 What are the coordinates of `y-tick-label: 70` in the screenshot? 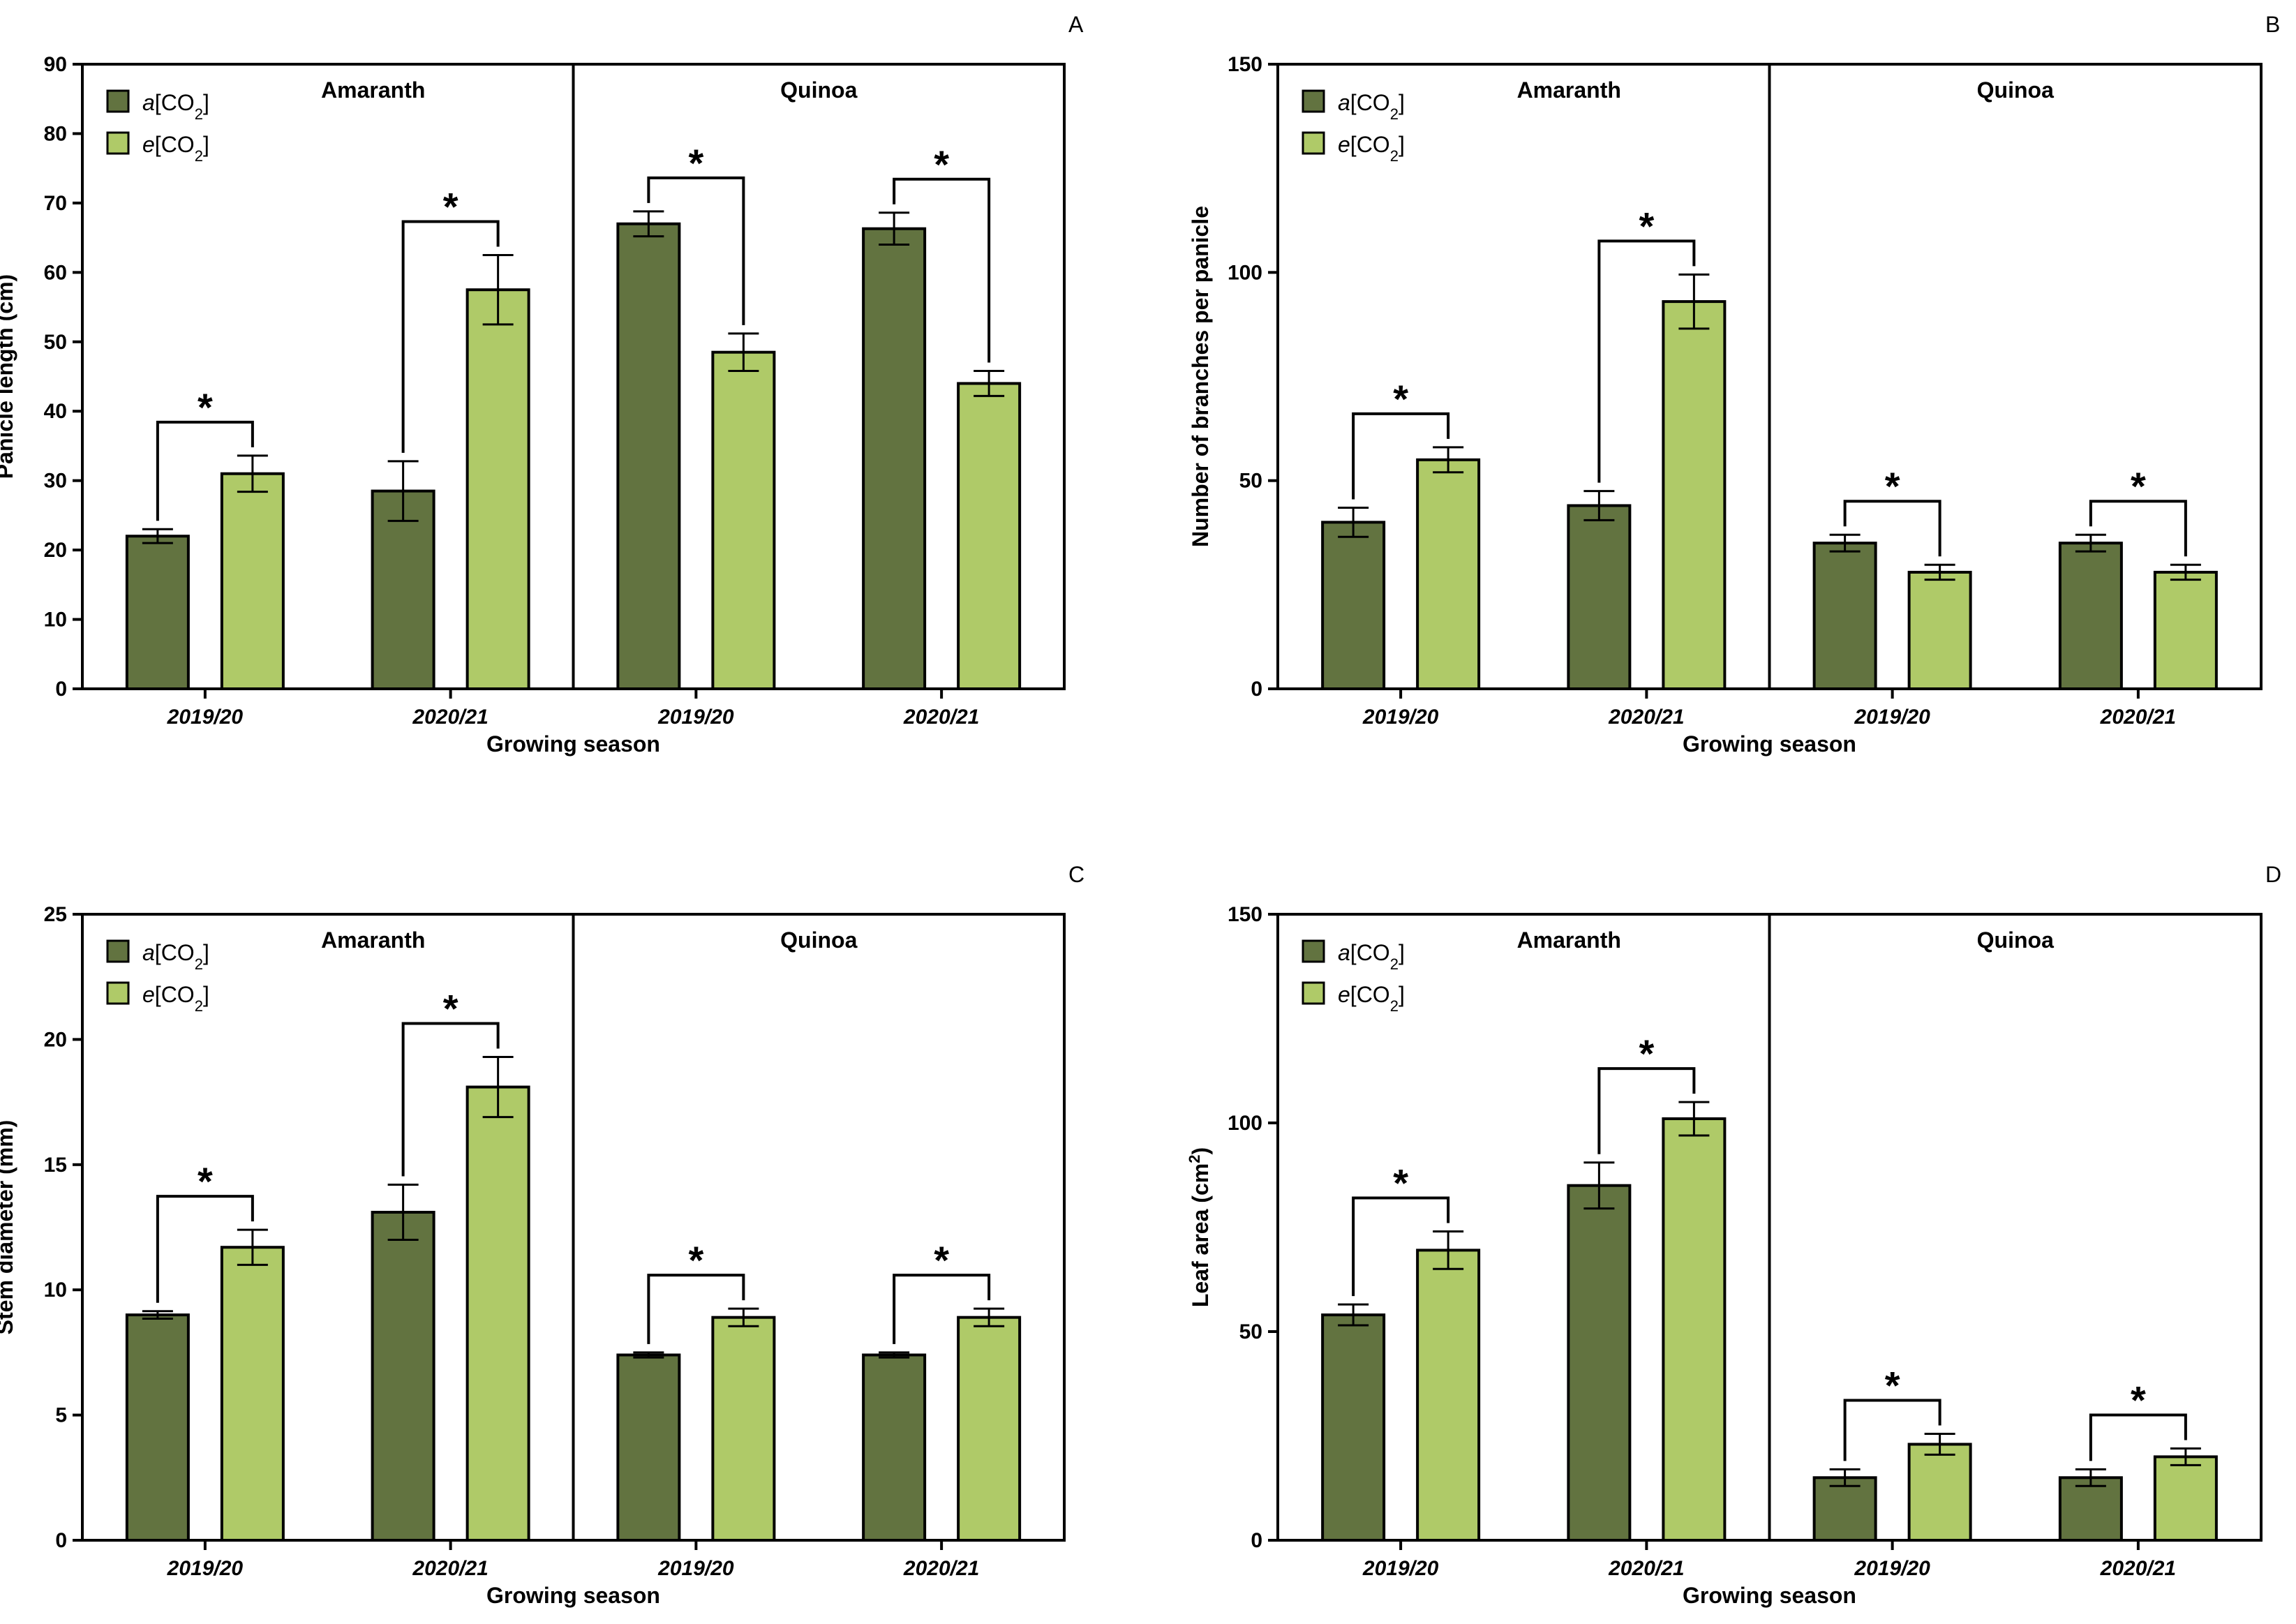 It's located at (55, 203).